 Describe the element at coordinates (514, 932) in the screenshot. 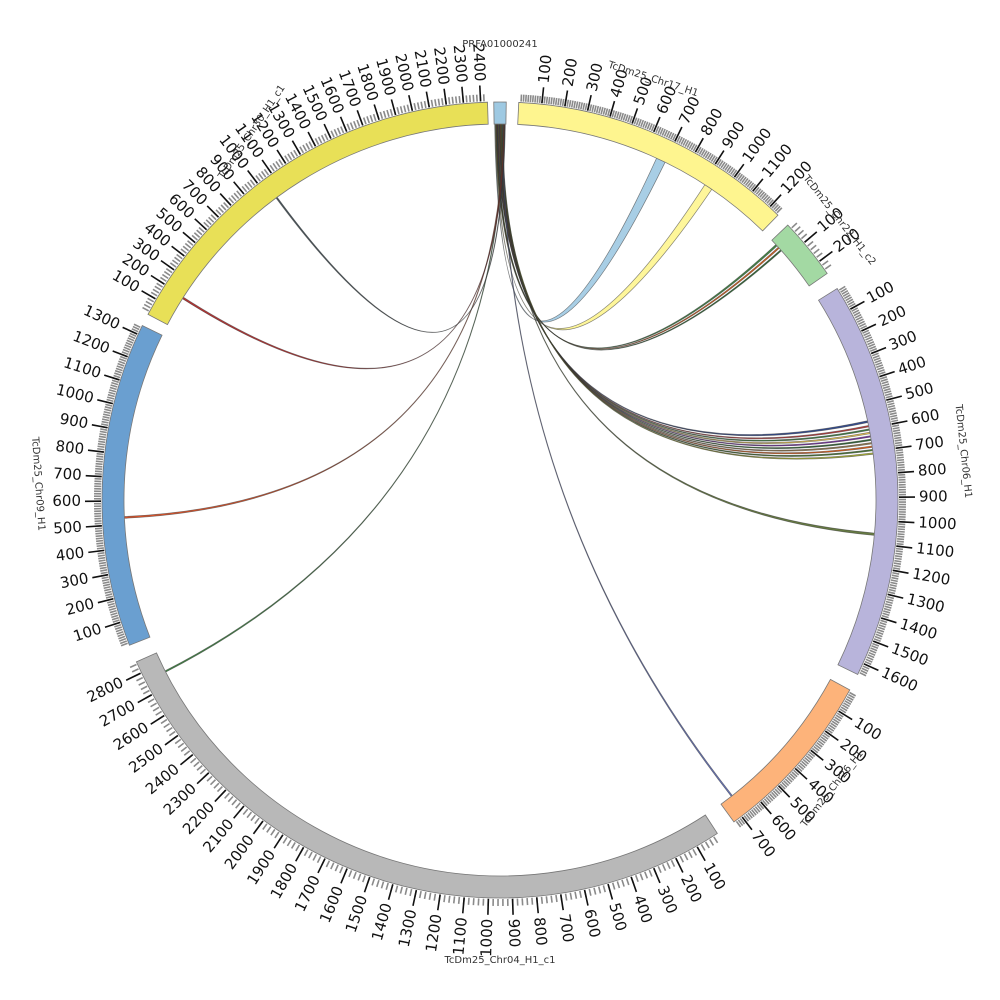

I see `tick-label: 900` at that location.